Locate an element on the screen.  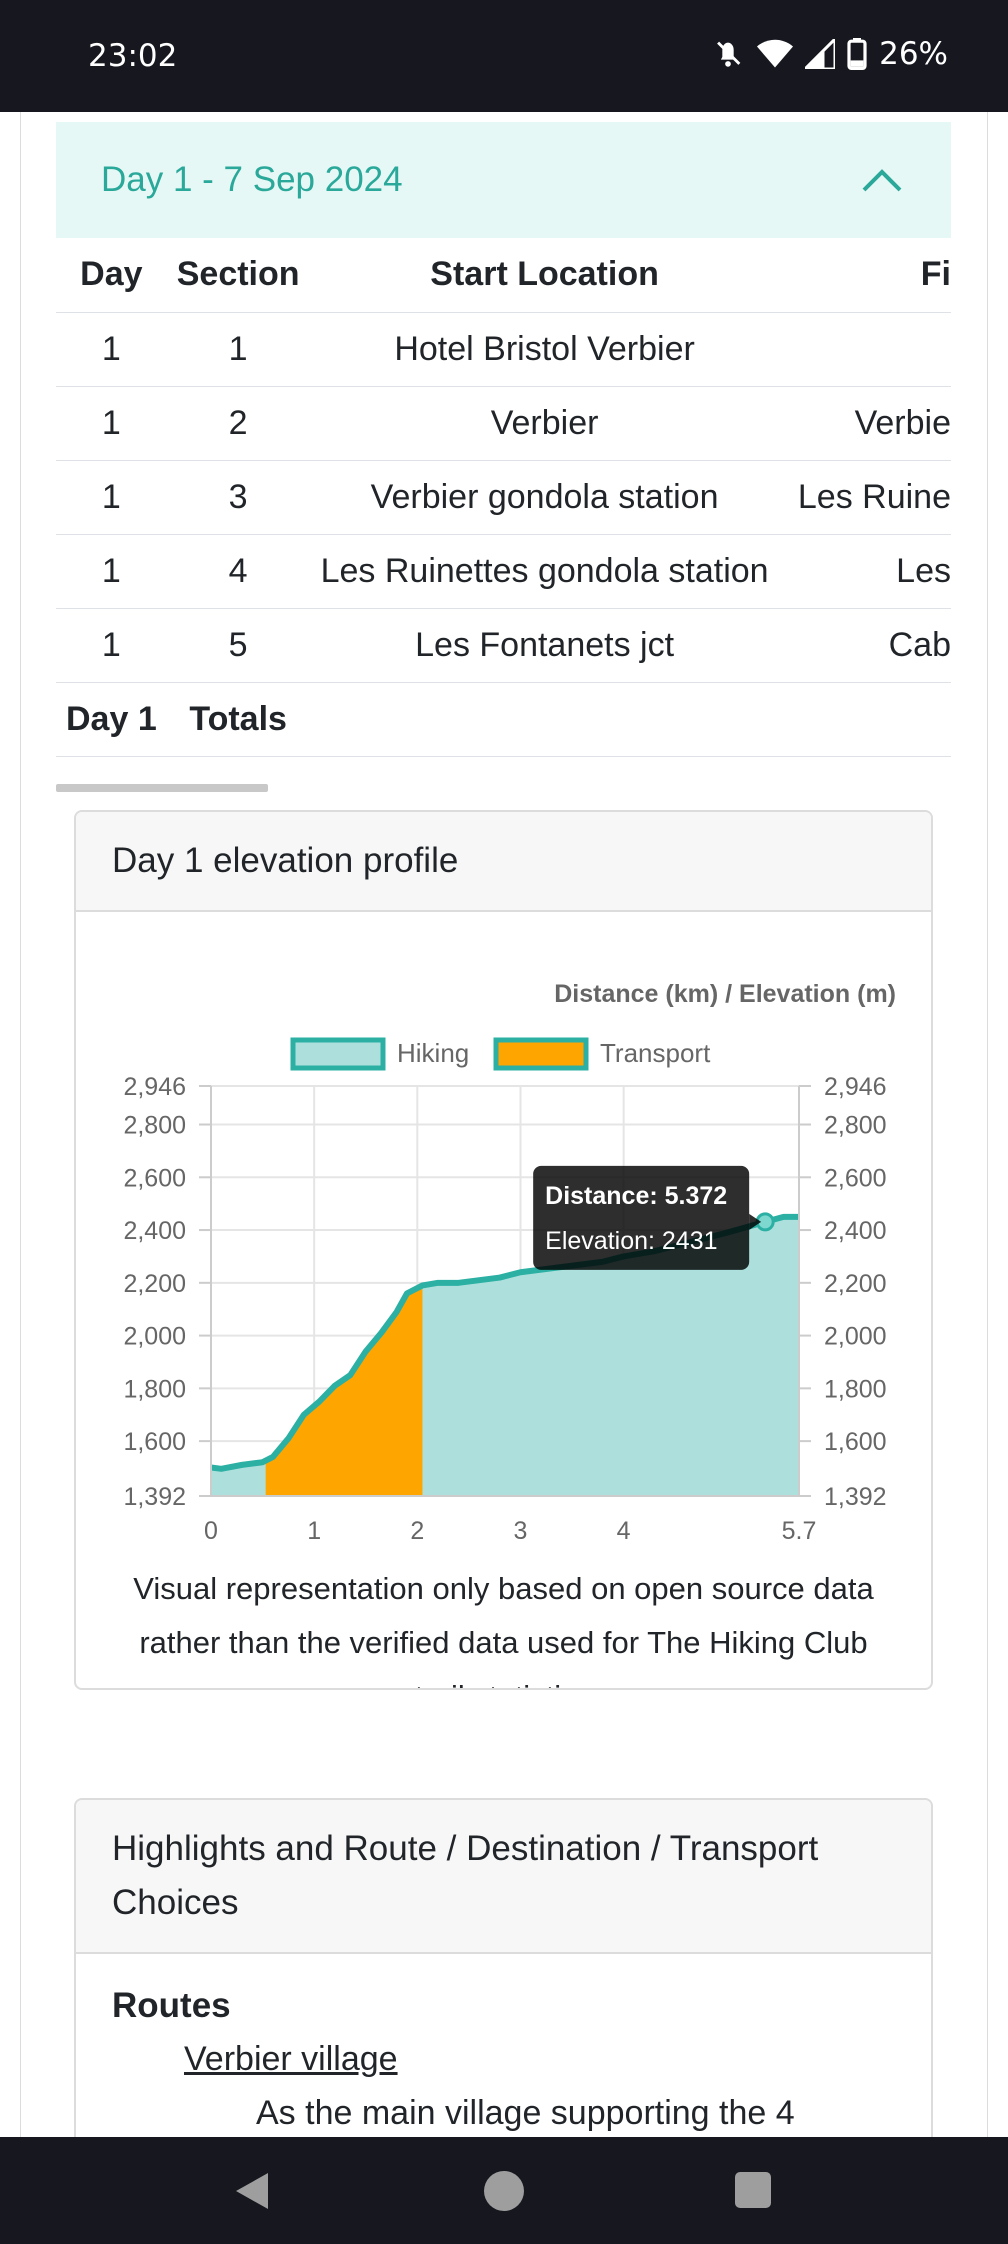
tooltip-title: Distance: 5.372 is located at coordinates (636, 1196).